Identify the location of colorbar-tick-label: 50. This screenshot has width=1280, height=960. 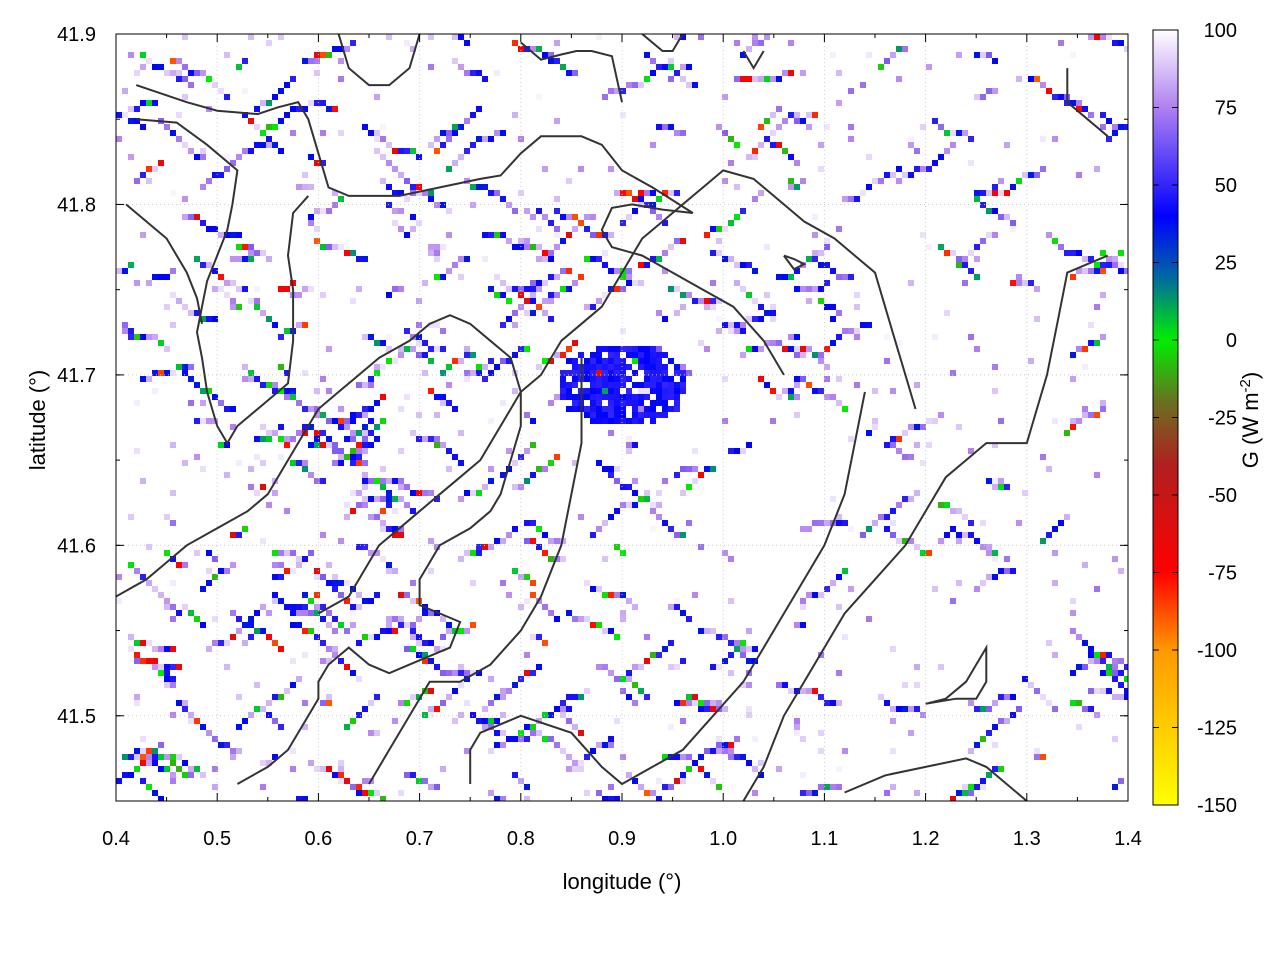
(1226, 186).